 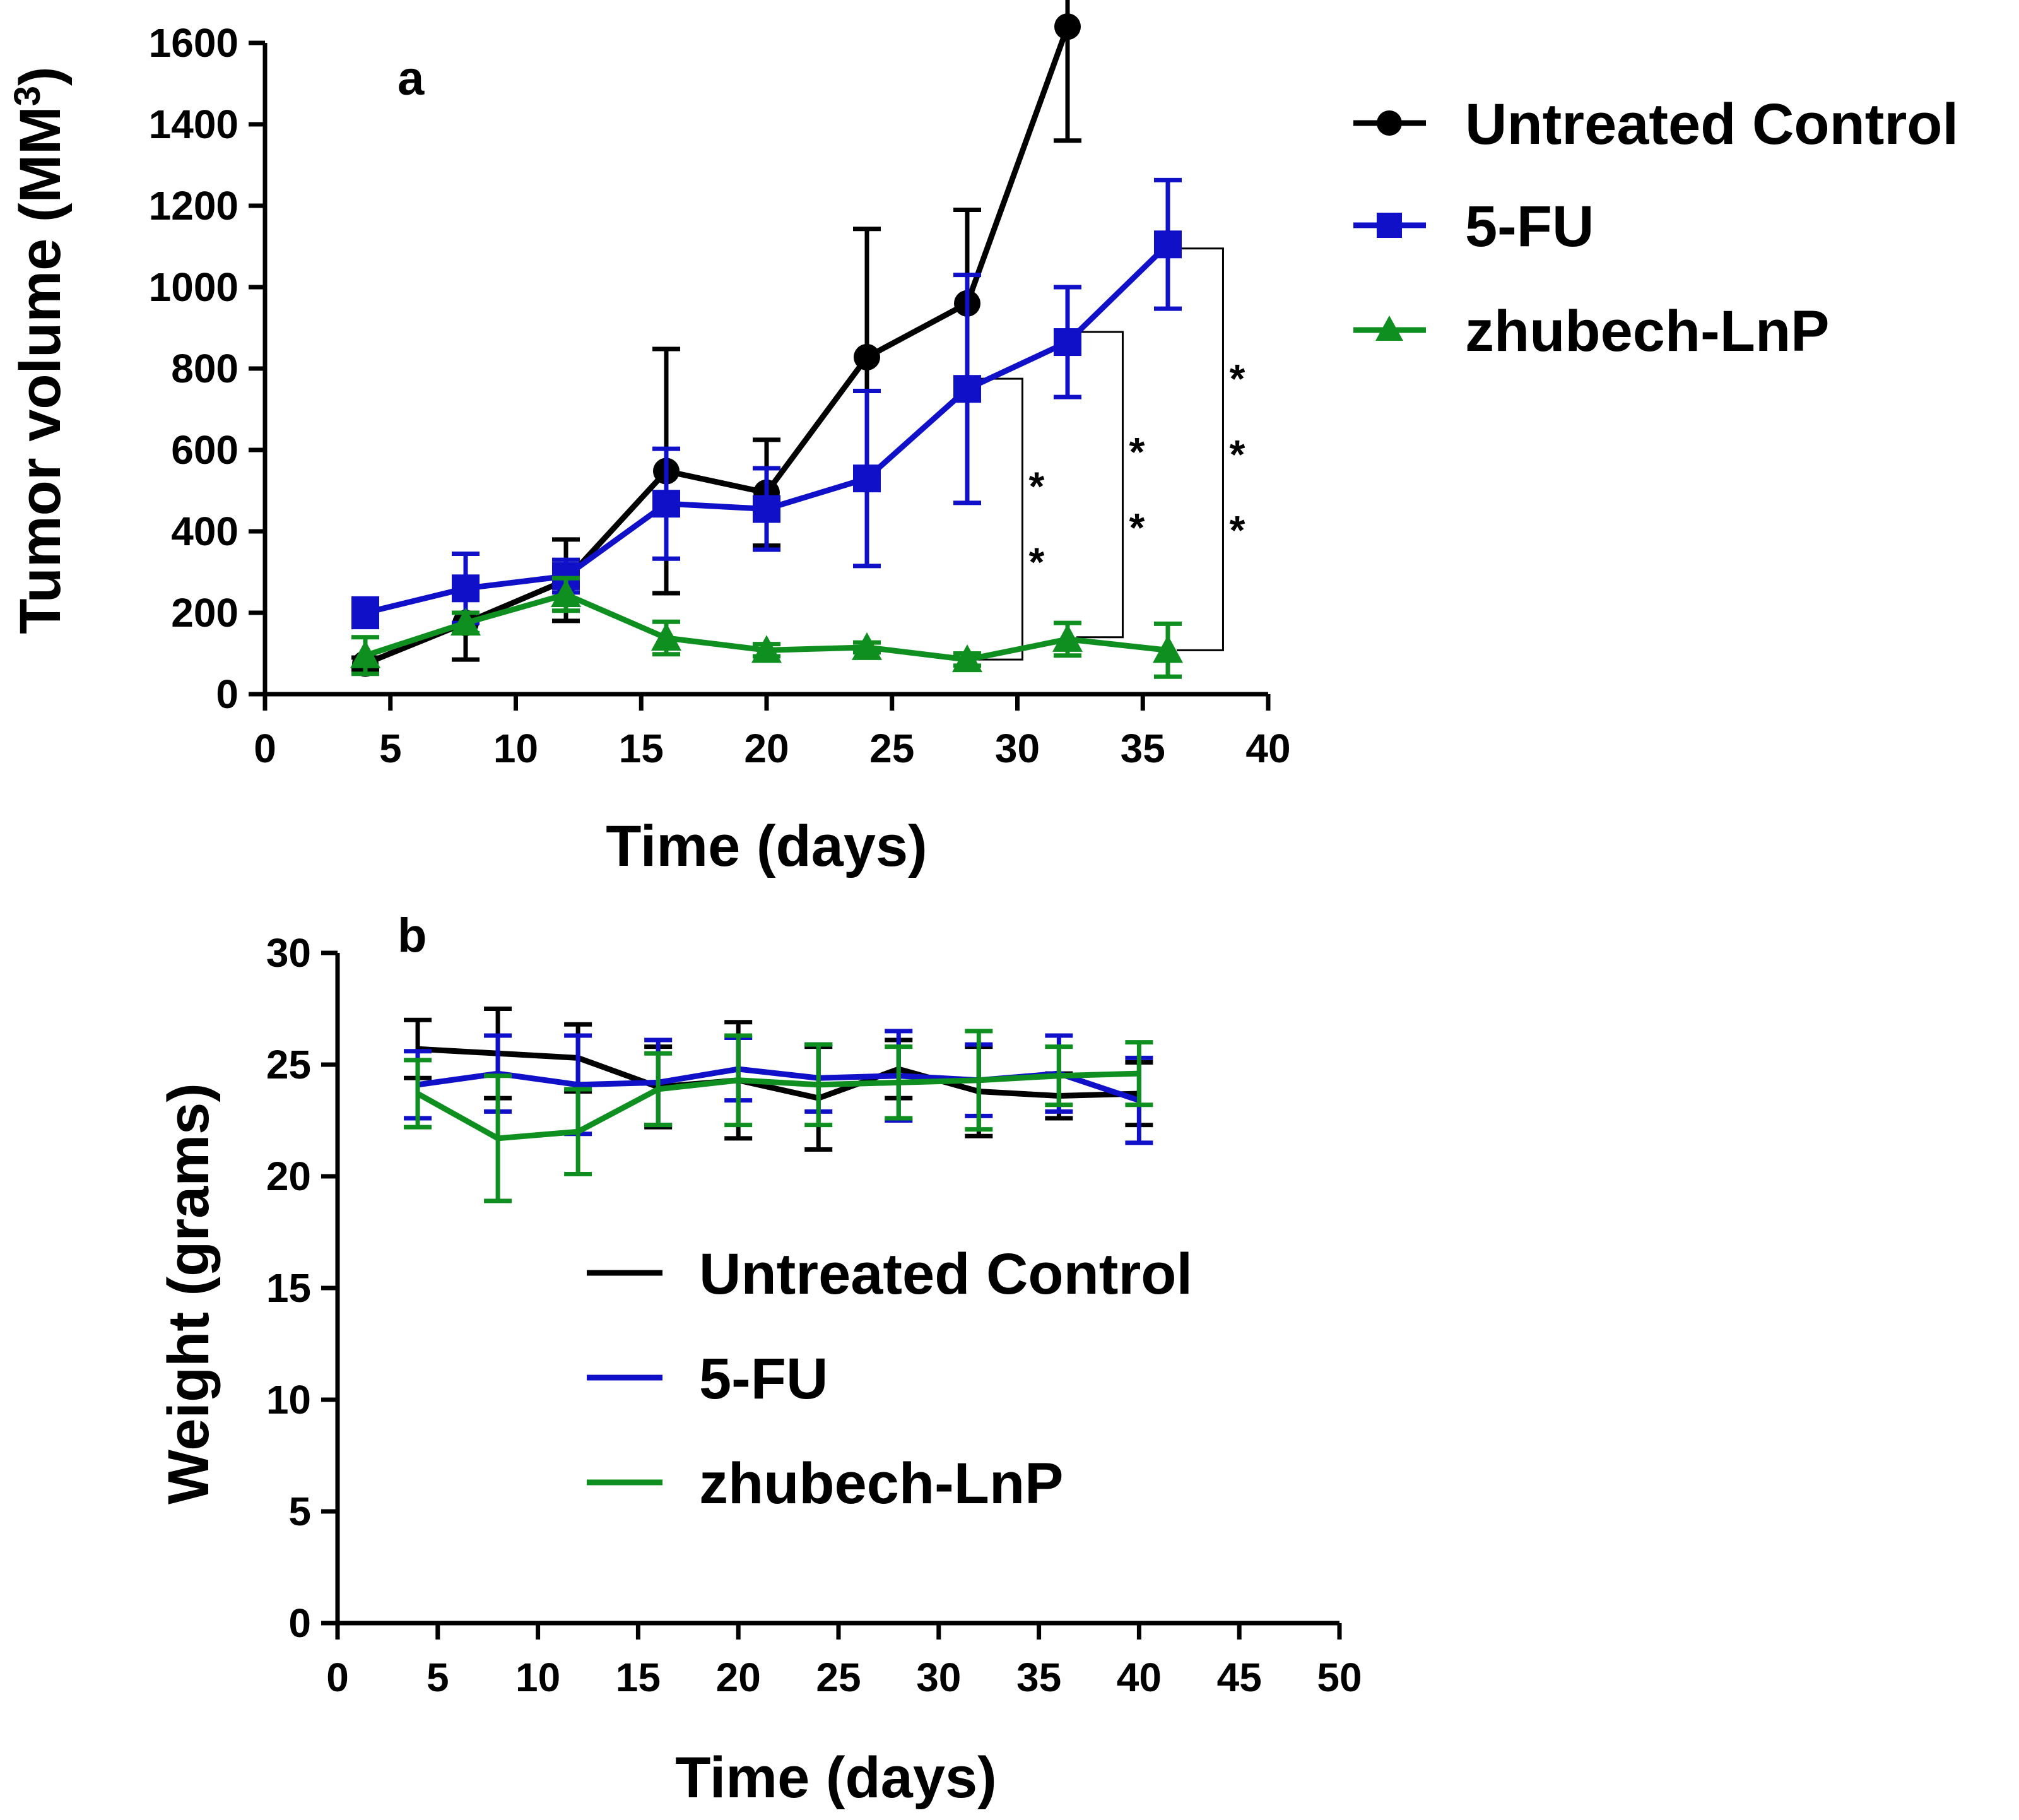 I want to click on panel-b-series, so click(x=778, y=1105).